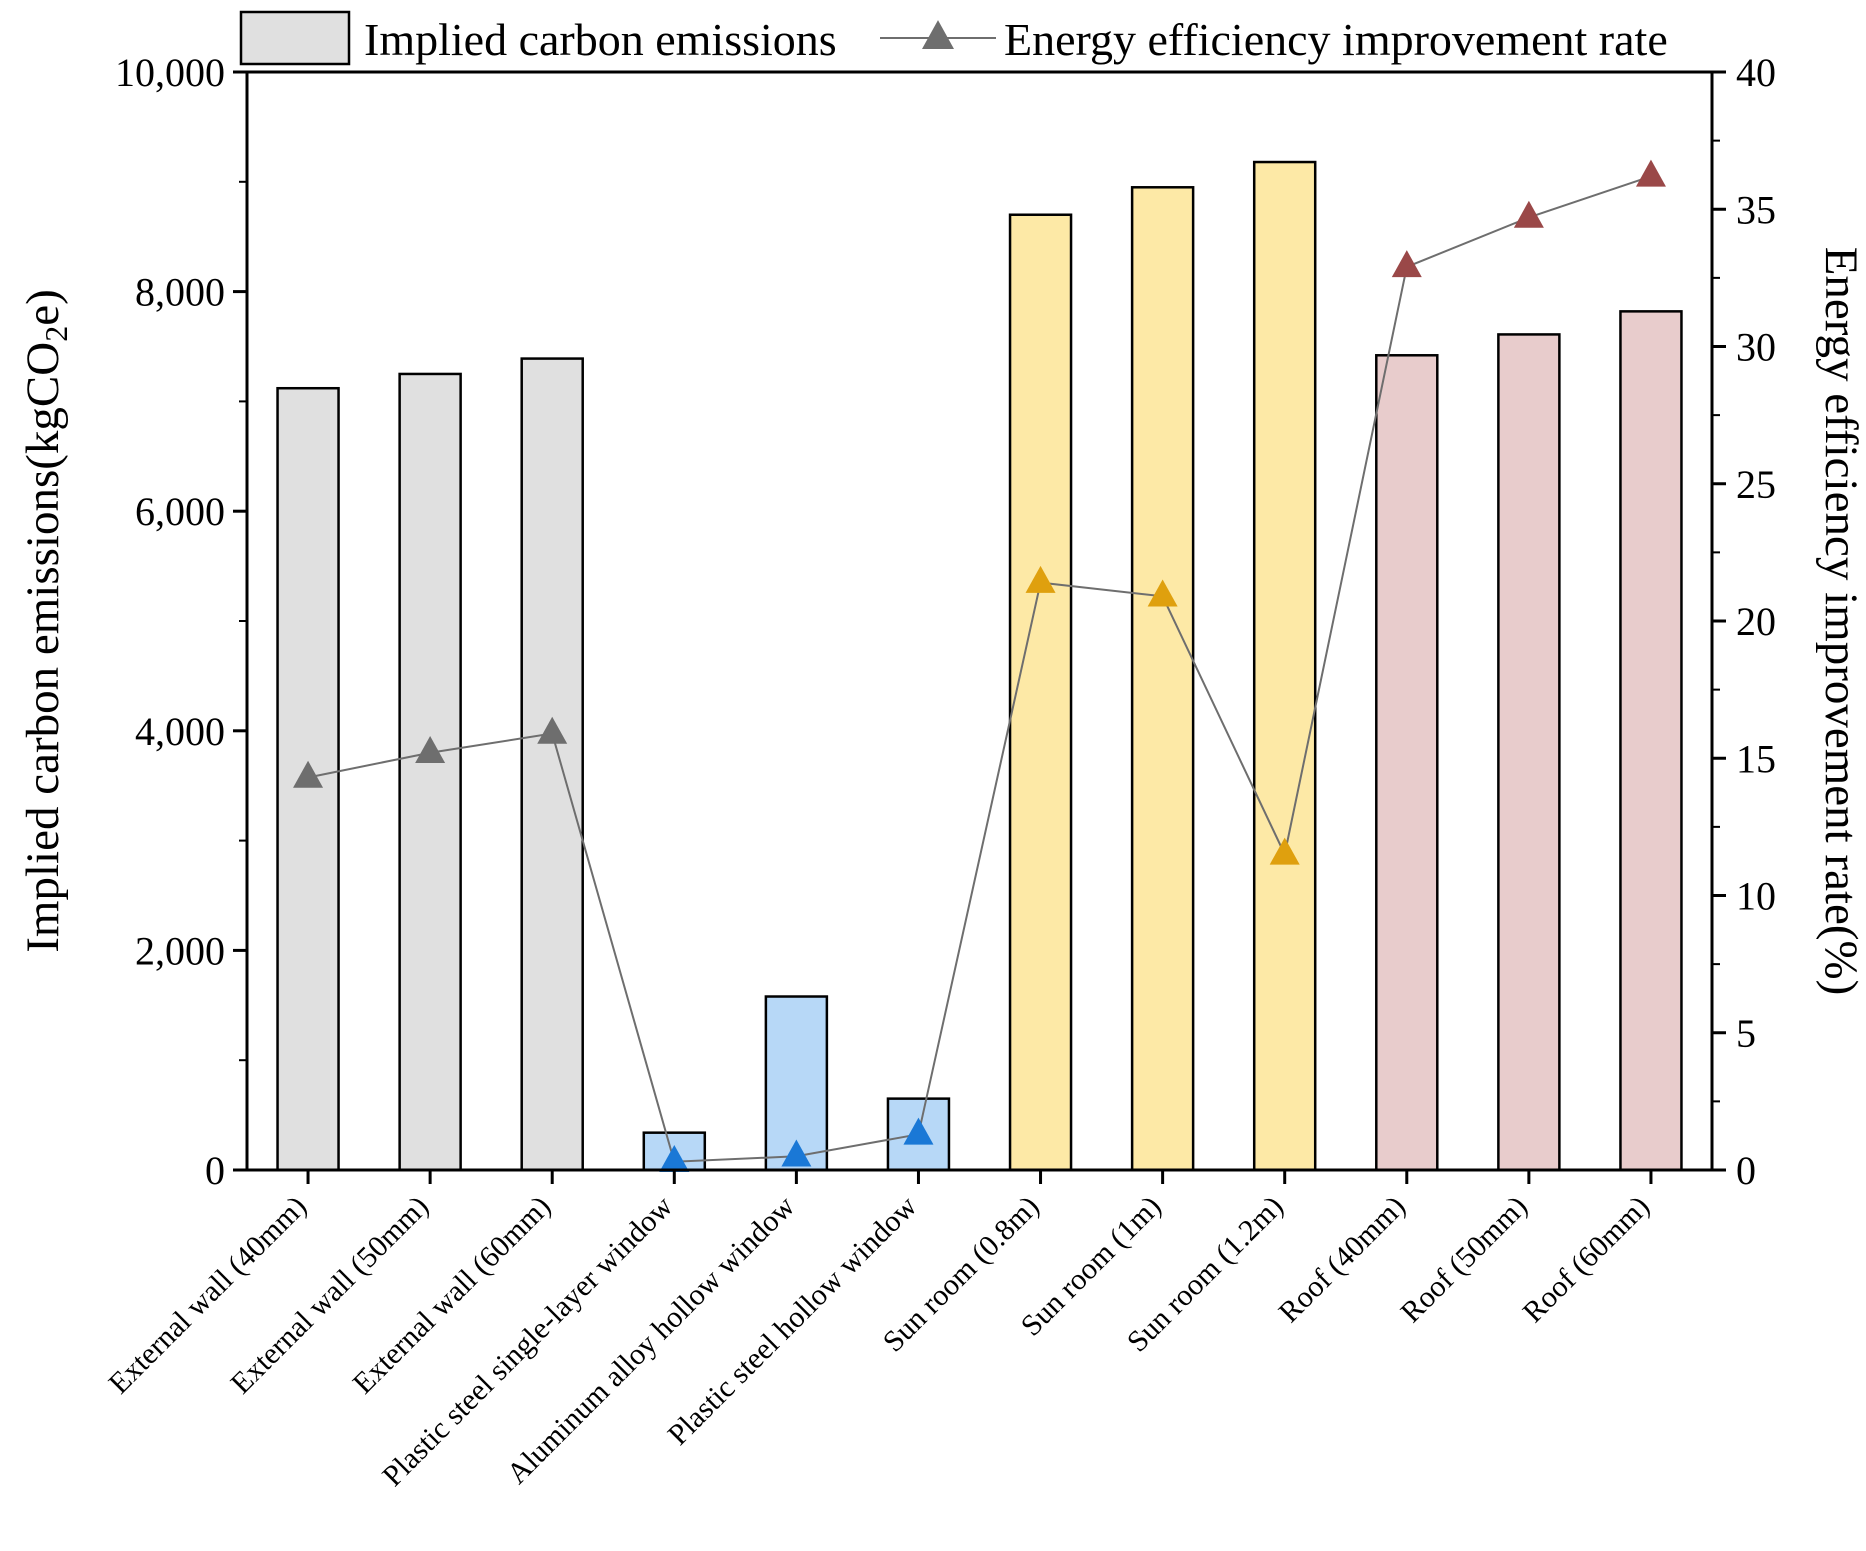 Image resolution: width=1866 pixels, height=1551 pixels. I want to click on y-left-tick-label: 4,000, so click(180, 731).